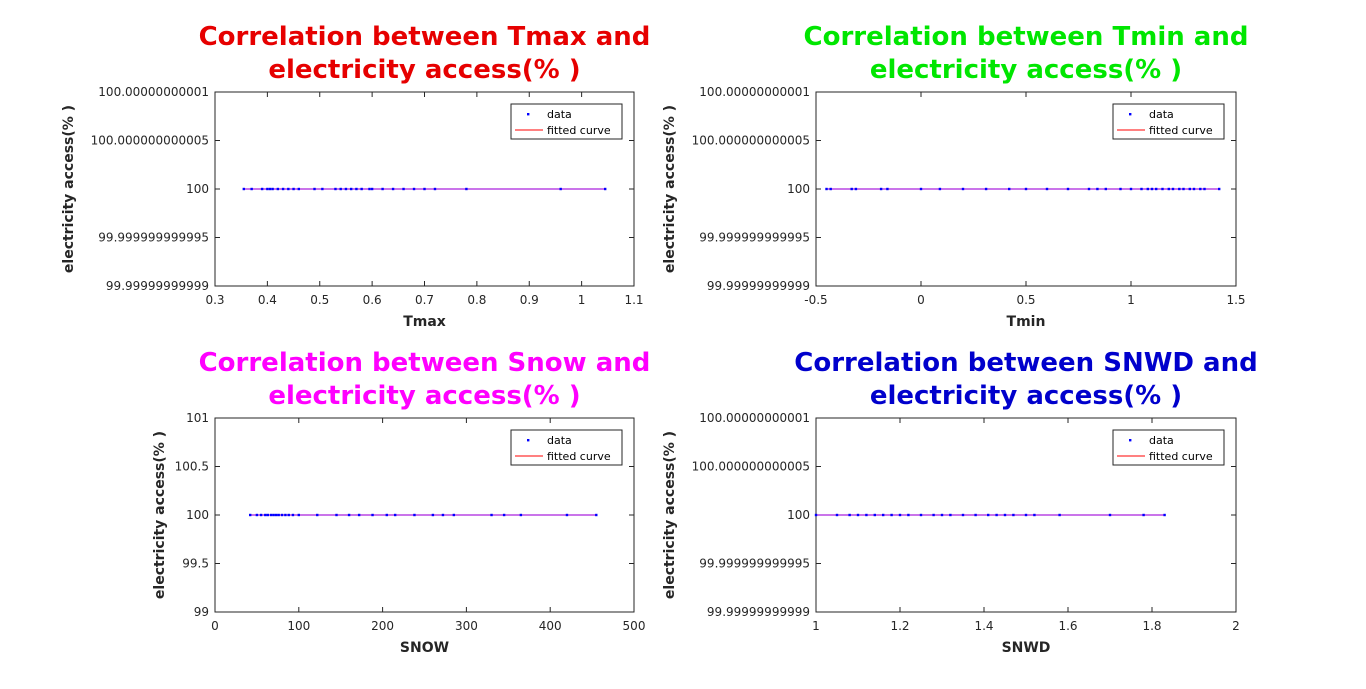  What do you see at coordinates (476, 300) in the screenshot?
I see `x-tick-label: 0.8` at bounding box center [476, 300].